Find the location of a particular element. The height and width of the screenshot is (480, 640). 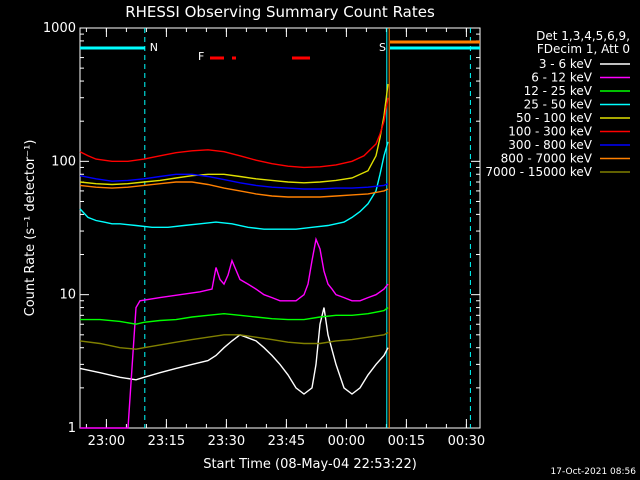

x-tick-label: 23:30 is located at coordinates (226, 441).